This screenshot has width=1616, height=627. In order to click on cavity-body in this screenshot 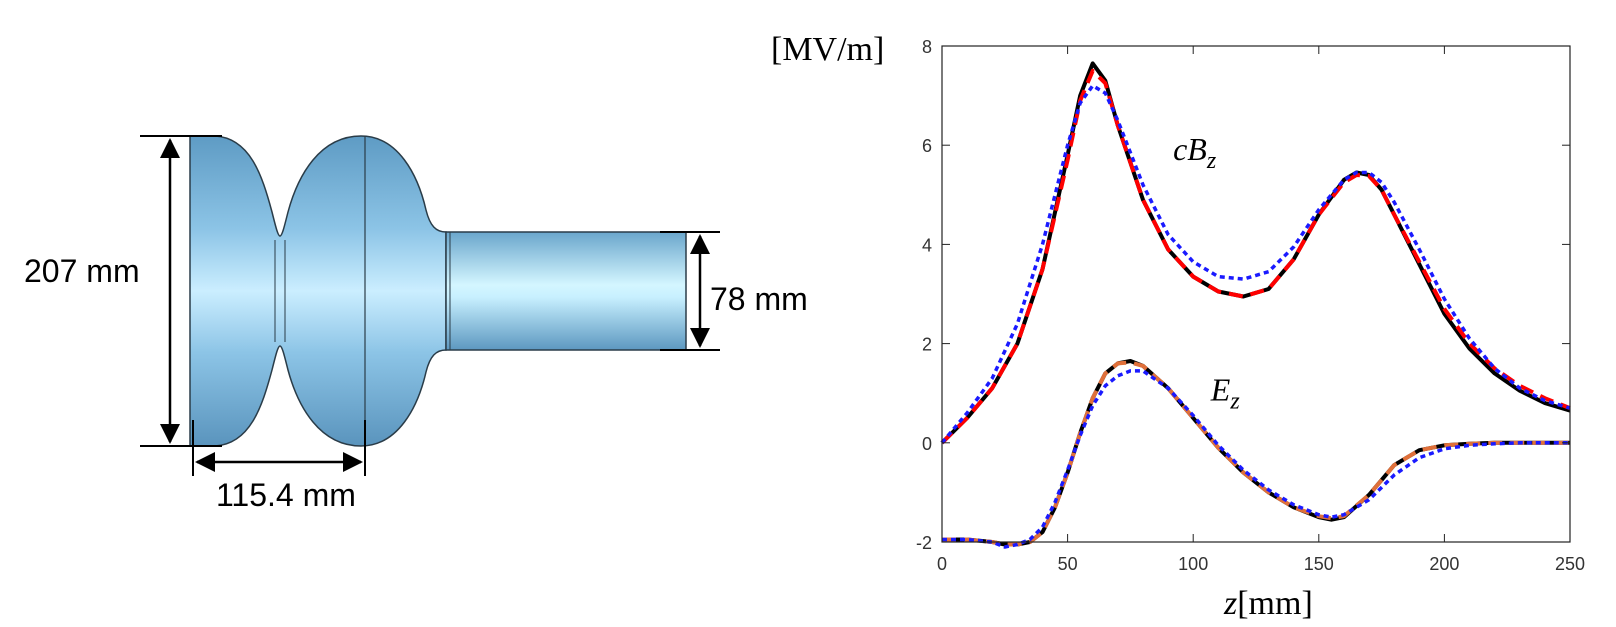, I will do `click(318, 291)`.